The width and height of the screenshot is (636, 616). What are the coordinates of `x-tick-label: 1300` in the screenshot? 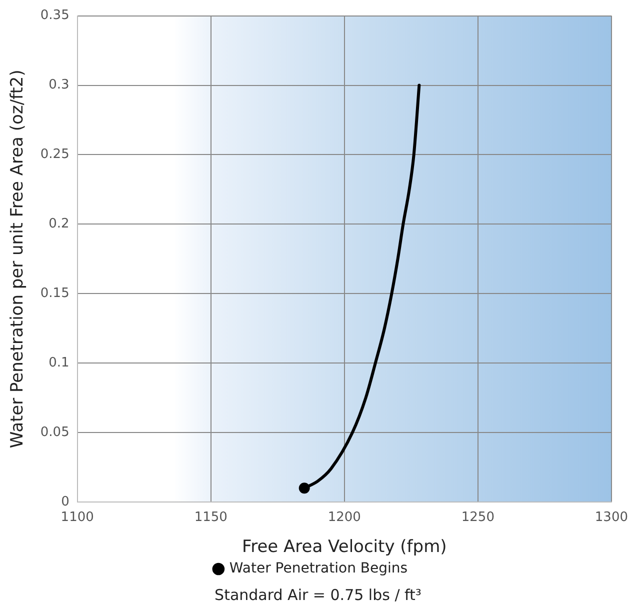 It's located at (611, 518).